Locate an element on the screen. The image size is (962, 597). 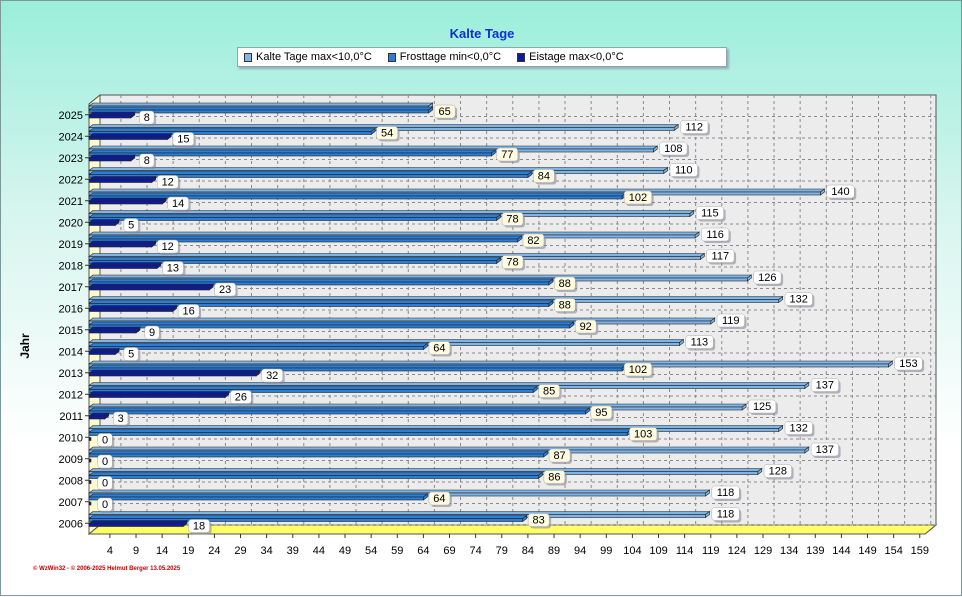
x-tick-label: 114 is located at coordinates (685, 551).